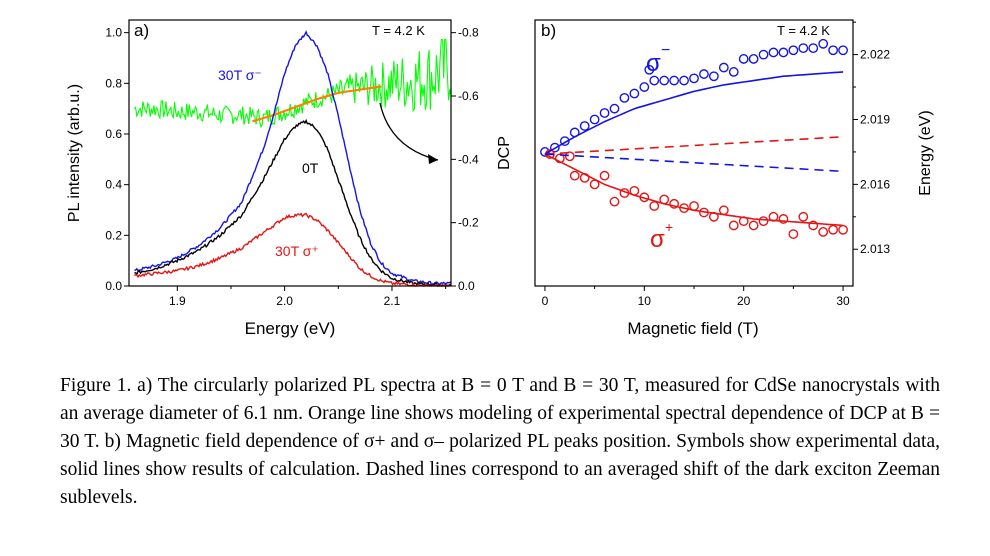 The width and height of the screenshot is (990, 556). What do you see at coordinates (293, 202) in the screenshot?
I see `series-line-0t` at bounding box center [293, 202].